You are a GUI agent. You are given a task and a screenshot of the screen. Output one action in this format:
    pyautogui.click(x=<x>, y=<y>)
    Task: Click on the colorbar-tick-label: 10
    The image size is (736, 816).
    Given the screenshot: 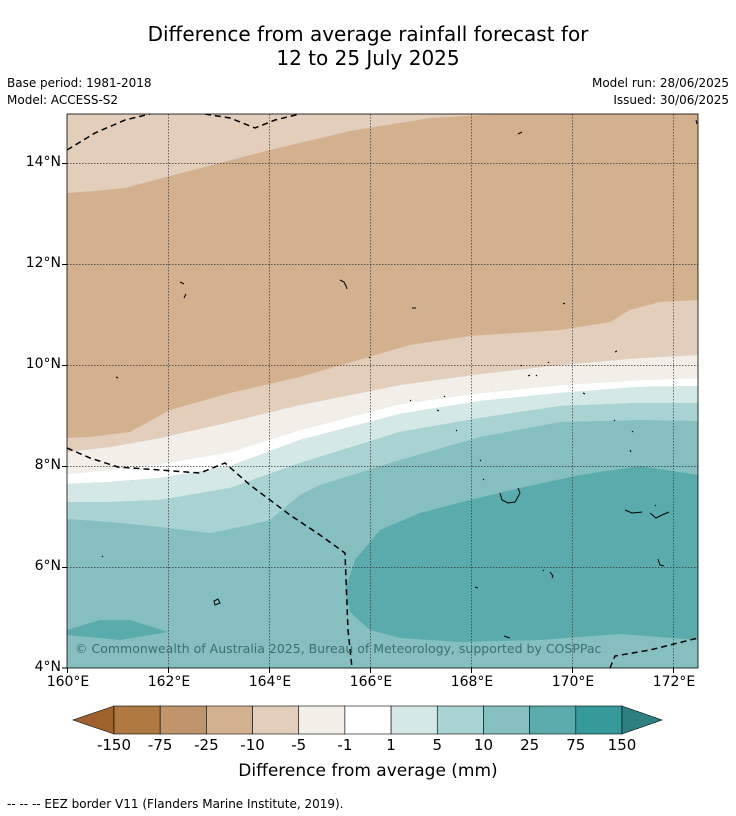 What is the action you would take?
    pyautogui.click(x=483, y=745)
    